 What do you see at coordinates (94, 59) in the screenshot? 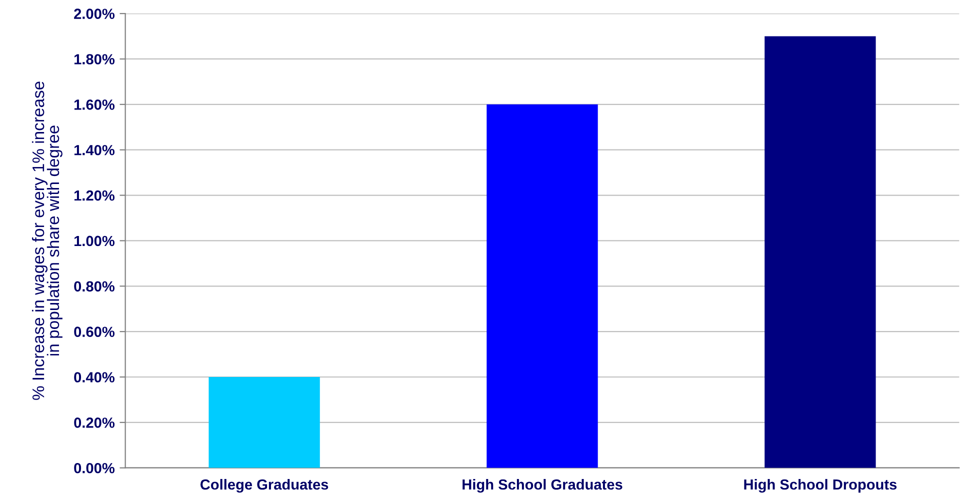
I see `y-tick-label: 1.80%` at bounding box center [94, 59].